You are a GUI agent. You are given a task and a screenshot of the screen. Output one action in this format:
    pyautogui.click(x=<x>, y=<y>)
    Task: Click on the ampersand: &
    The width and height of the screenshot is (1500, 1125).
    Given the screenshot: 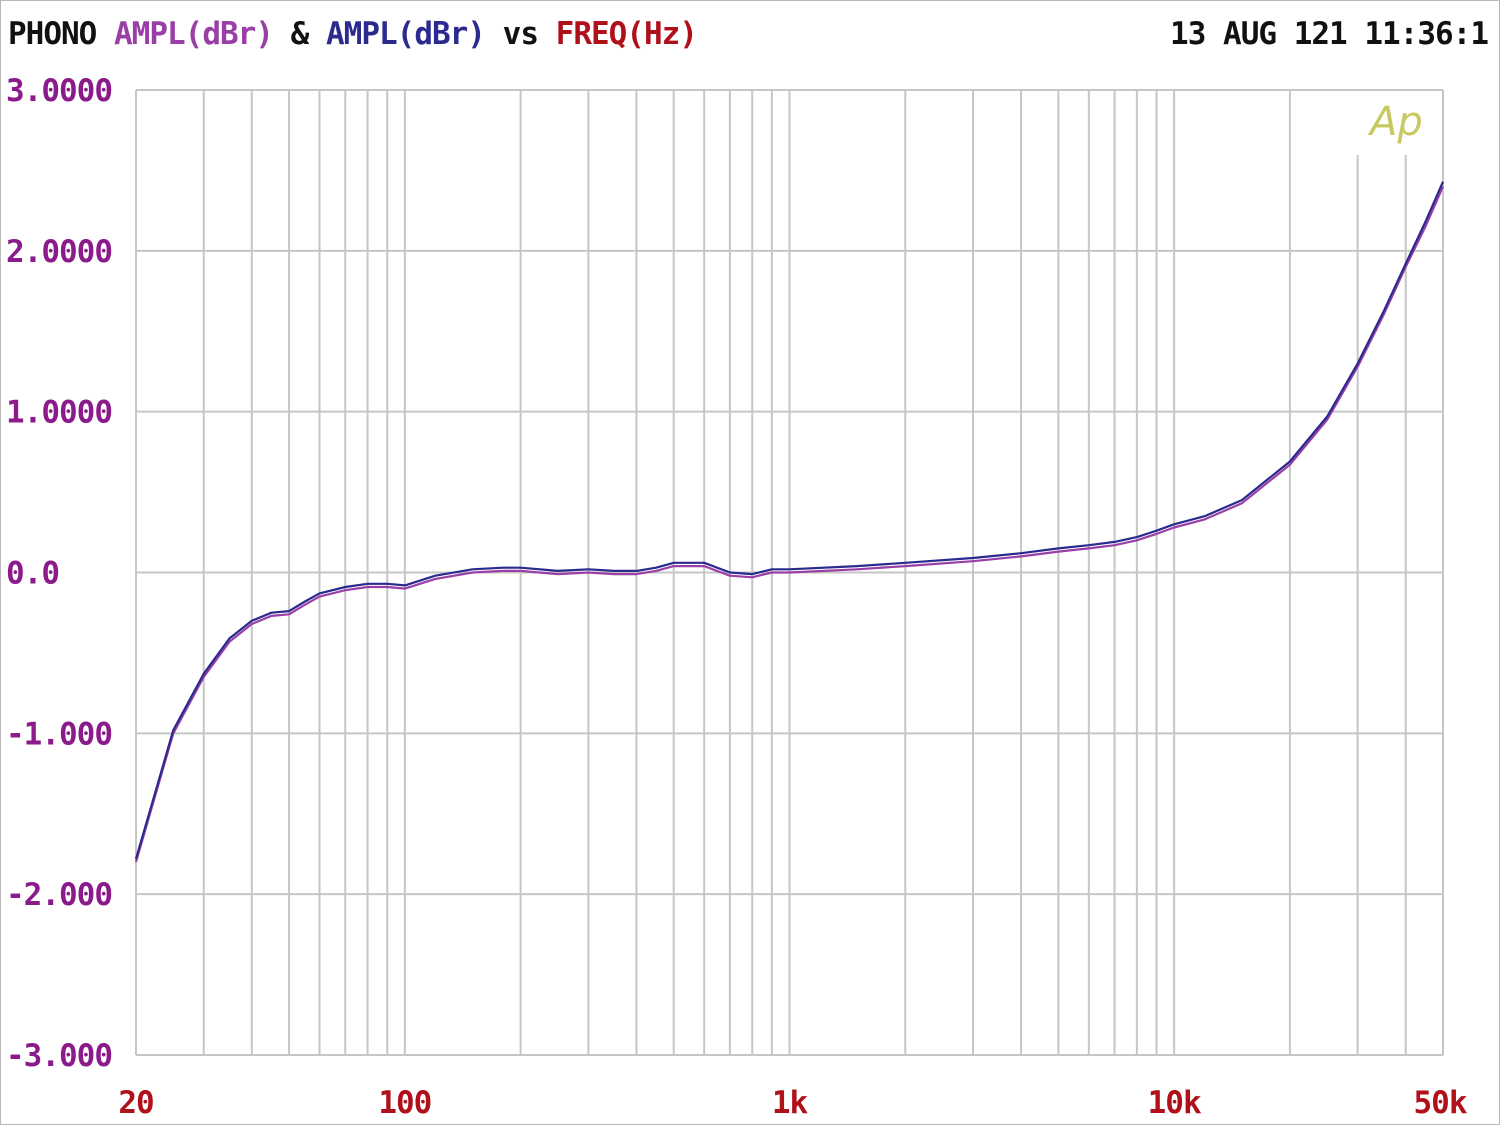 What is the action you would take?
    pyautogui.click(x=300, y=34)
    